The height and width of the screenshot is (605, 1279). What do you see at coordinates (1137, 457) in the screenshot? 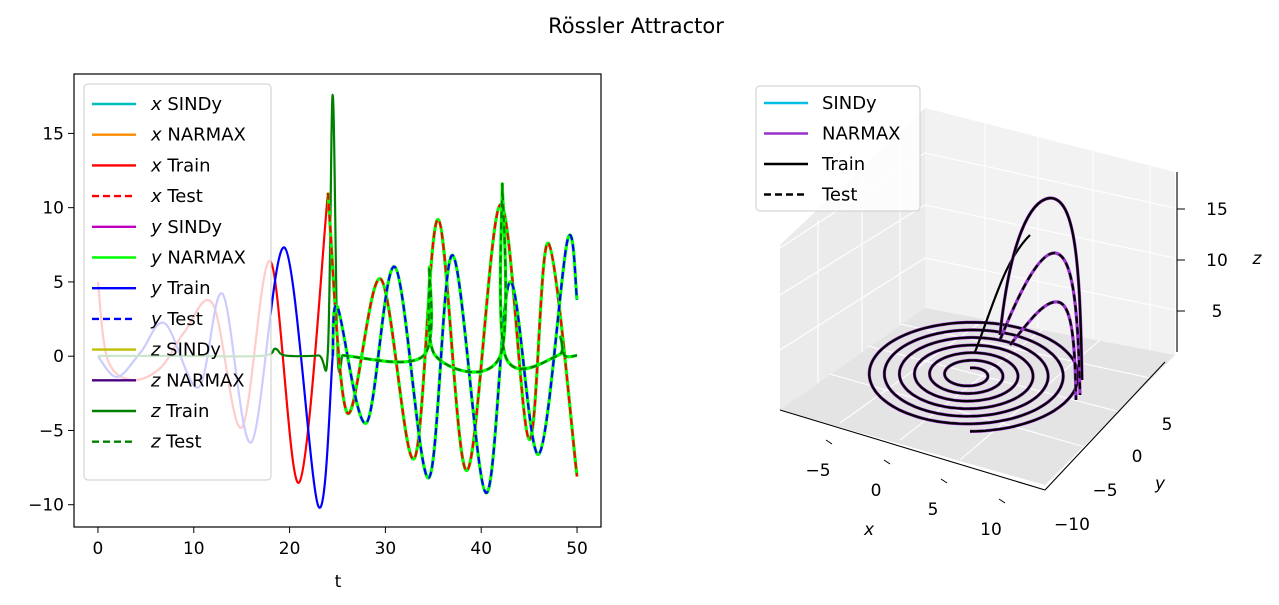
I see `y3d-tick-label: 0` at bounding box center [1137, 457].